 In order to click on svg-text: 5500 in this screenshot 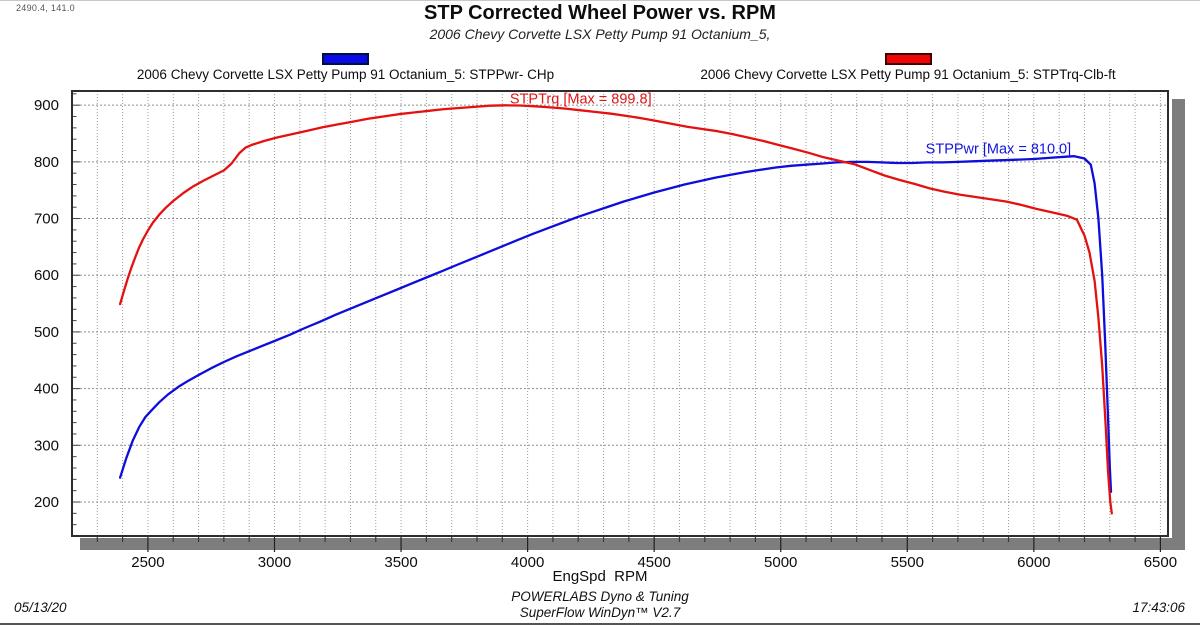, I will do `click(907, 562)`.